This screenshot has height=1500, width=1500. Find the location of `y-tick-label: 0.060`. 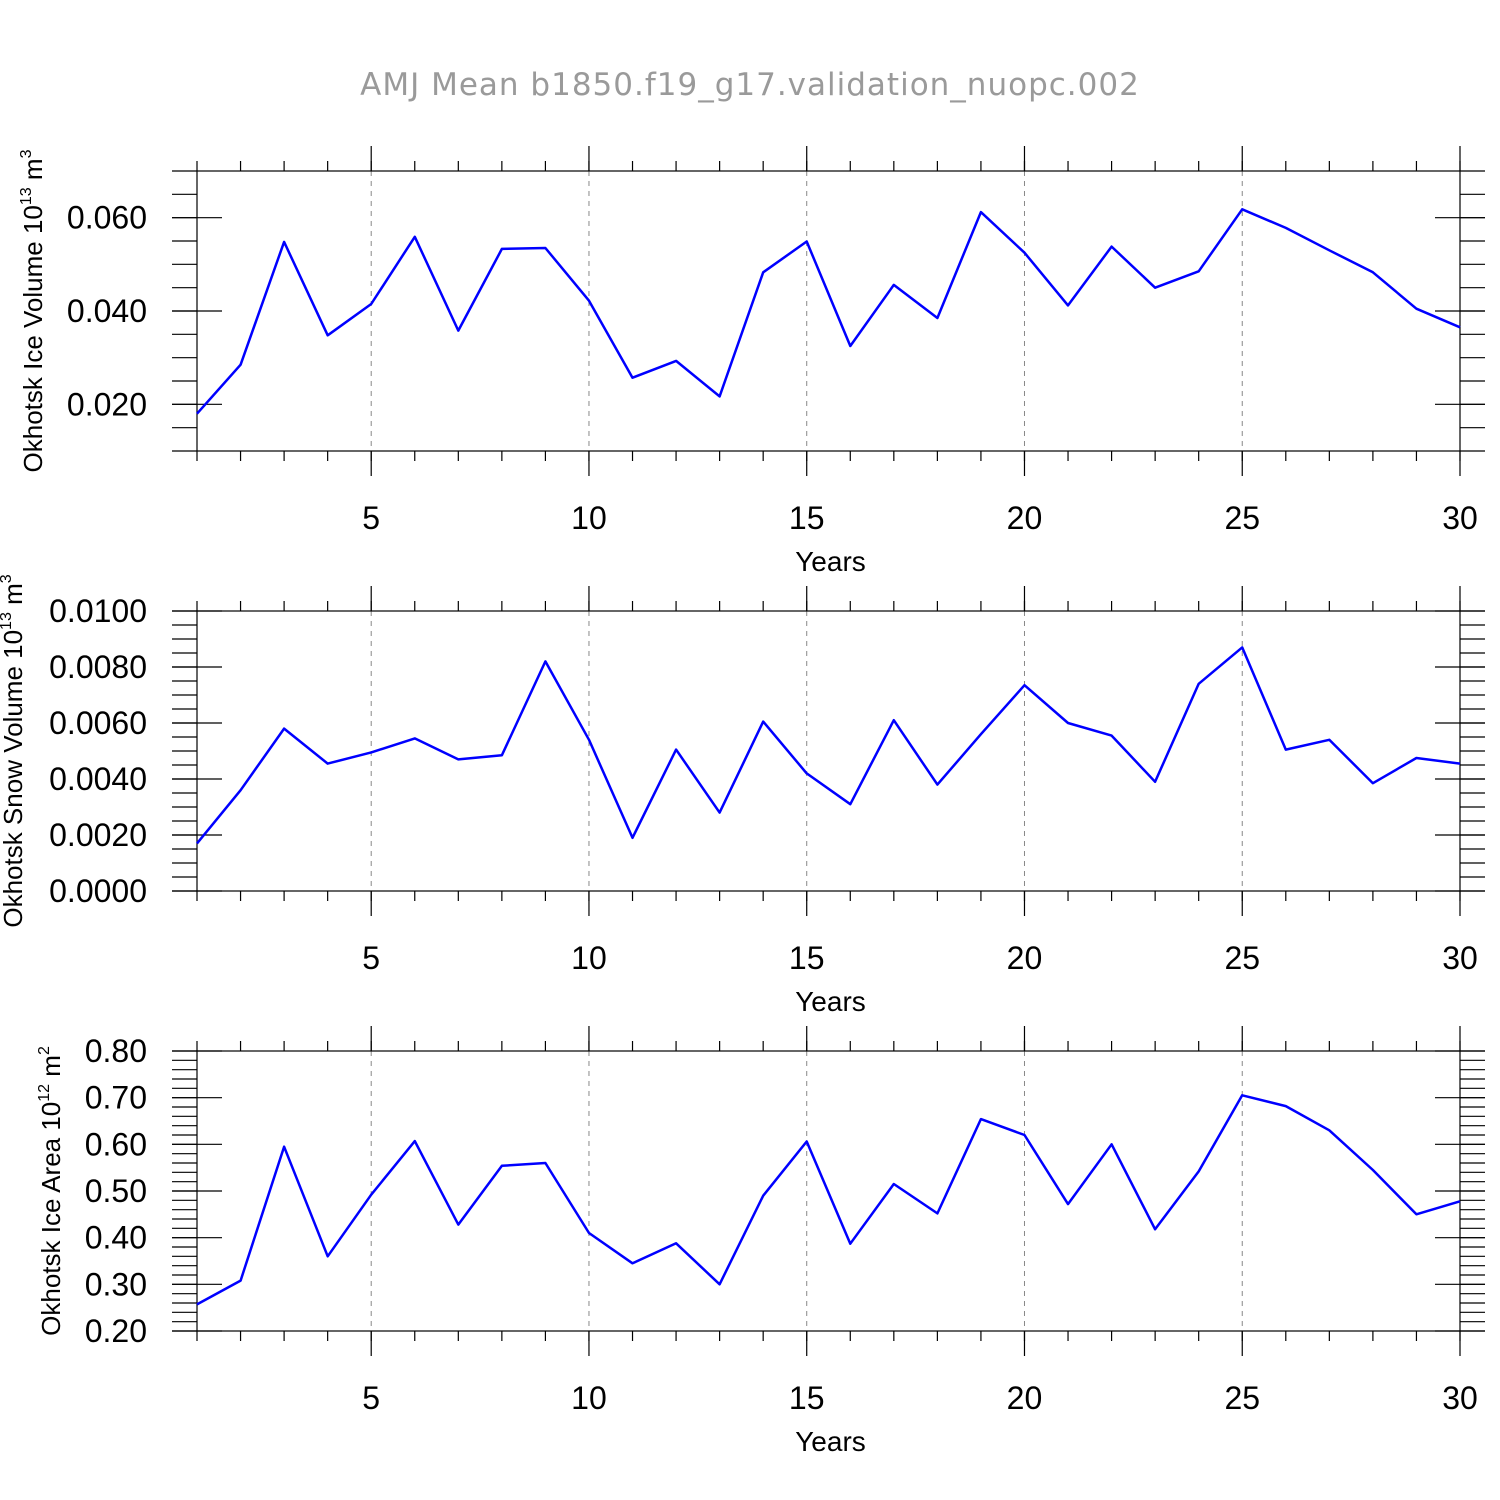

y-tick-label: 0.060 is located at coordinates (107, 218).